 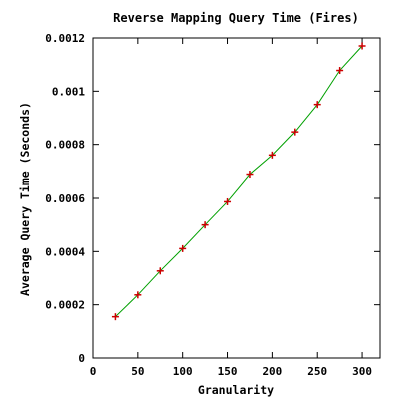 I want to click on y-tick-label: 0.001, so click(x=68, y=91).